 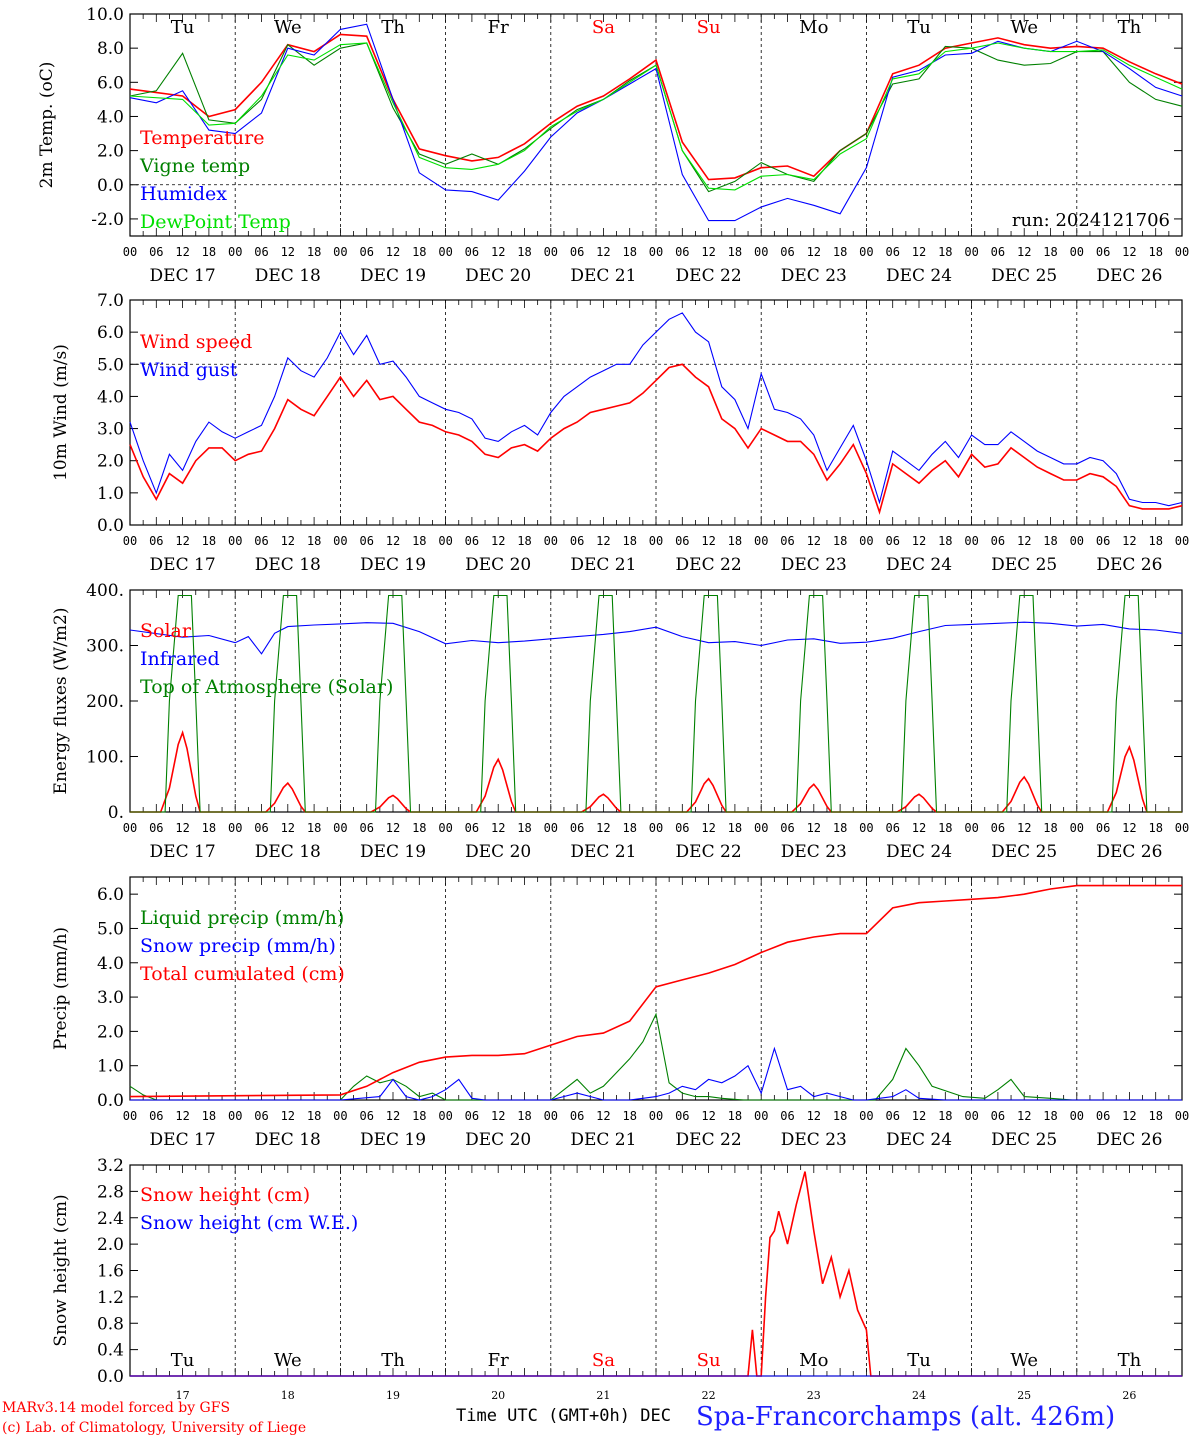 I want to click on weekday-label: Su, so click(x=709, y=1360).